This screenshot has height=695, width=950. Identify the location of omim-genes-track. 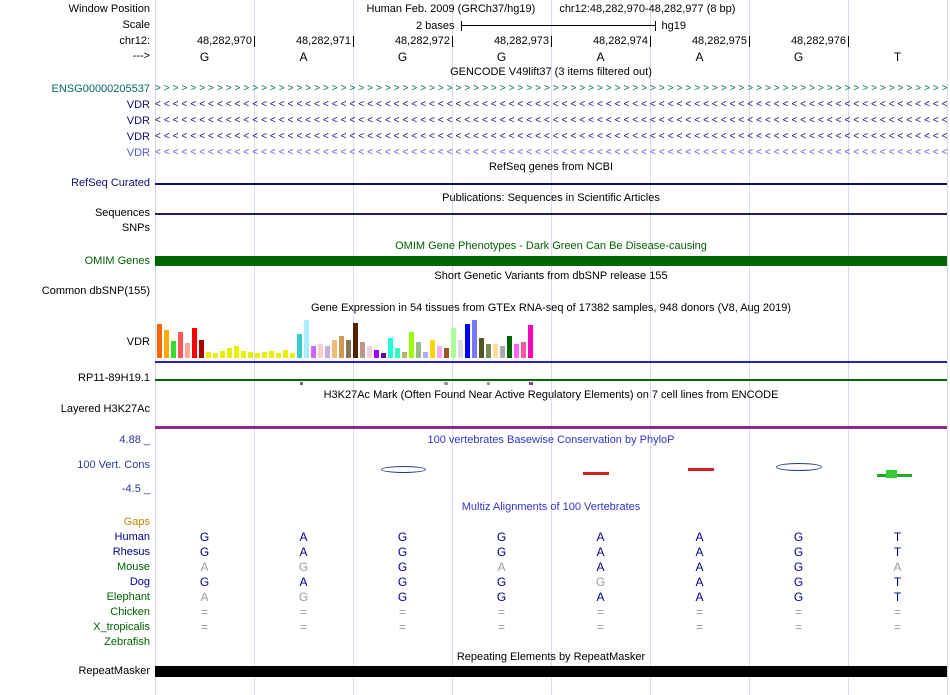
(551, 261).